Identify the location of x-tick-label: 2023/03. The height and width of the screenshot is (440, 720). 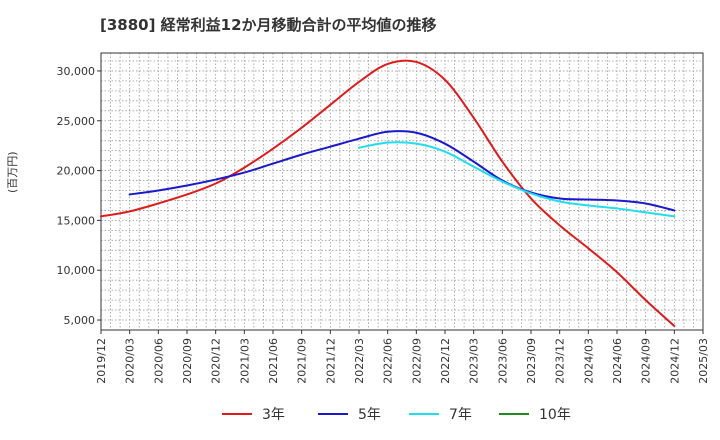
(474, 361).